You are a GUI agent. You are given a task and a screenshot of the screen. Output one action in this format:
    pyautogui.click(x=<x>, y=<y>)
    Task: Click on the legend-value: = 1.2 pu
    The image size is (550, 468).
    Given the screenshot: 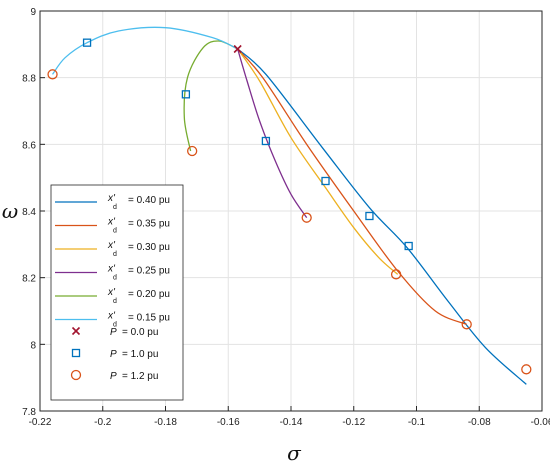 What is the action you would take?
    pyautogui.click(x=140, y=376)
    